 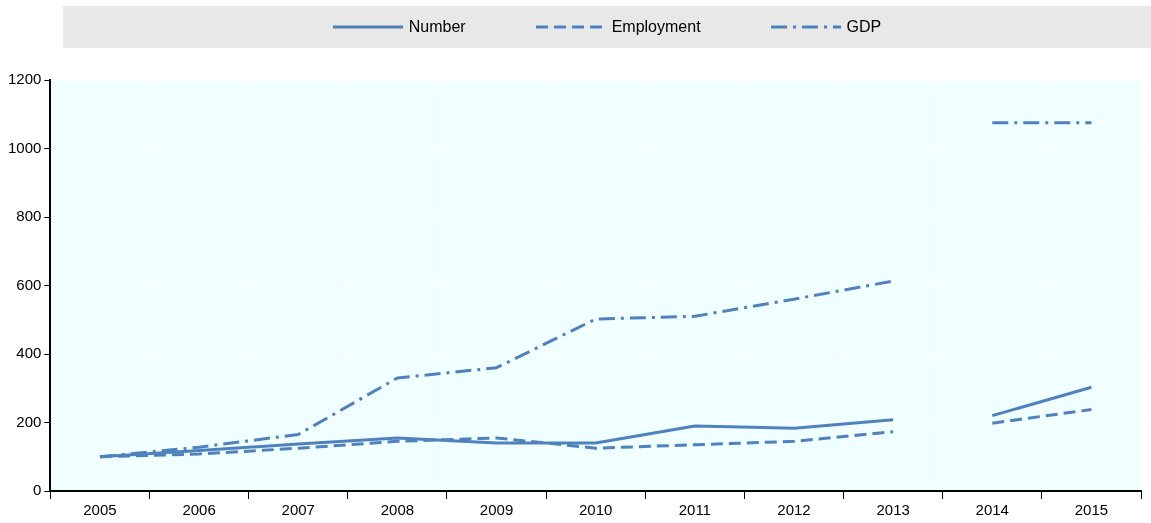 I want to click on y-tick-label: 0, so click(x=37, y=490).